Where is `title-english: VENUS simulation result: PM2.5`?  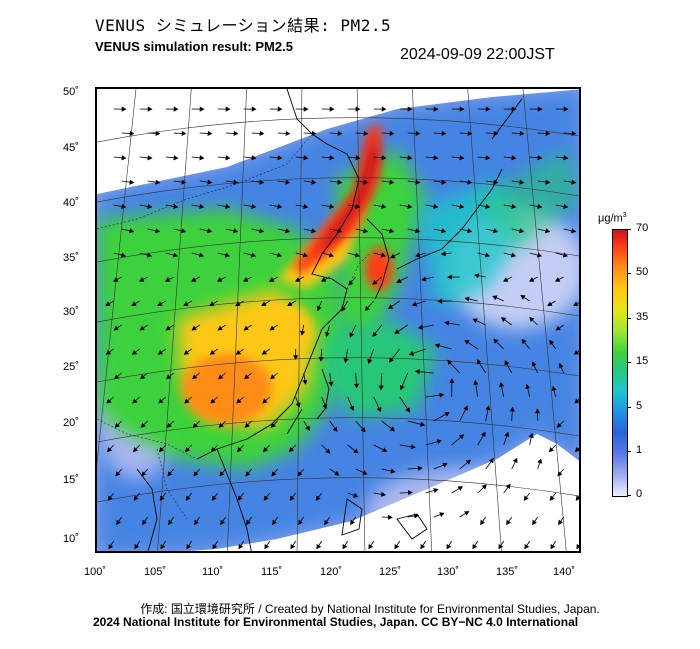 title-english: VENUS simulation result: PM2.5 is located at coordinates (194, 46).